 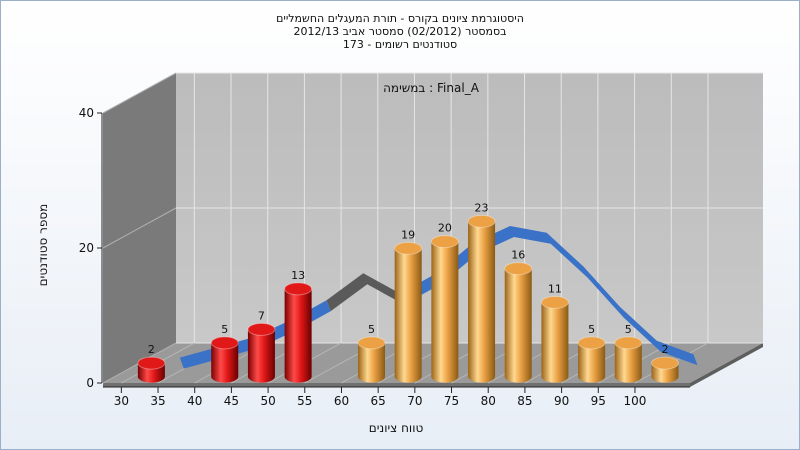 What do you see at coordinates (431, 88) in the screenshot?
I see `annotation-label: במשימה : Final_A` at bounding box center [431, 88].